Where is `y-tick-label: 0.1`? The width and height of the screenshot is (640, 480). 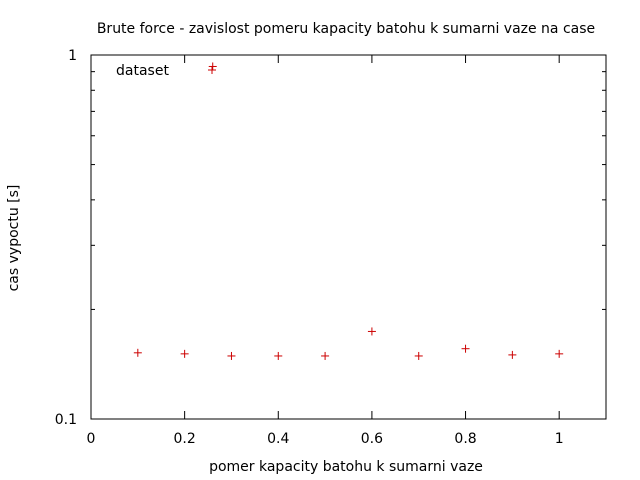
y-tick-label: 0.1 is located at coordinates (66, 420).